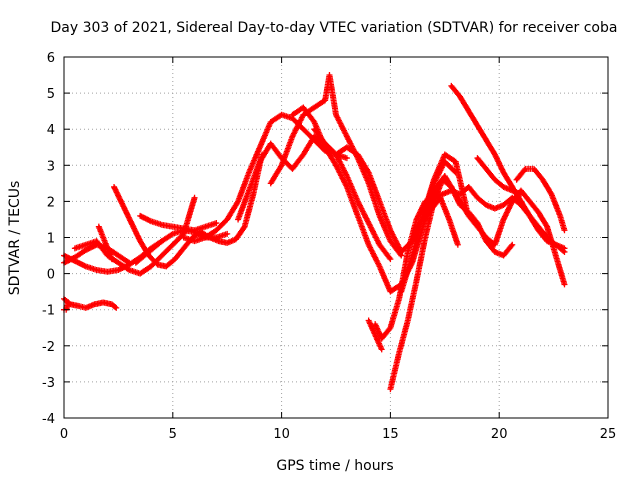 This screenshot has height=480, width=640. What do you see at coordinates (265, 178) in the screenshot?
I see `series-arc7` at bounding box center [265, 178].